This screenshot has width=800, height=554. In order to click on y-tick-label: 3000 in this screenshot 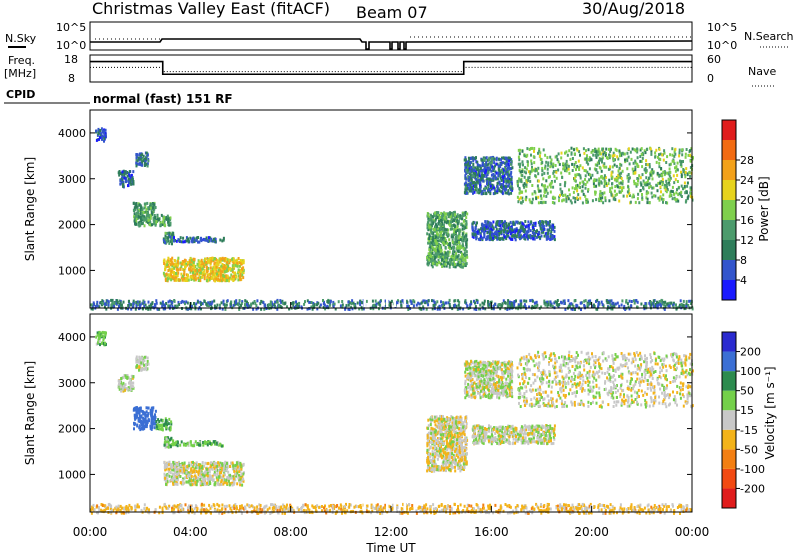, I will do `click(72, 179)`.